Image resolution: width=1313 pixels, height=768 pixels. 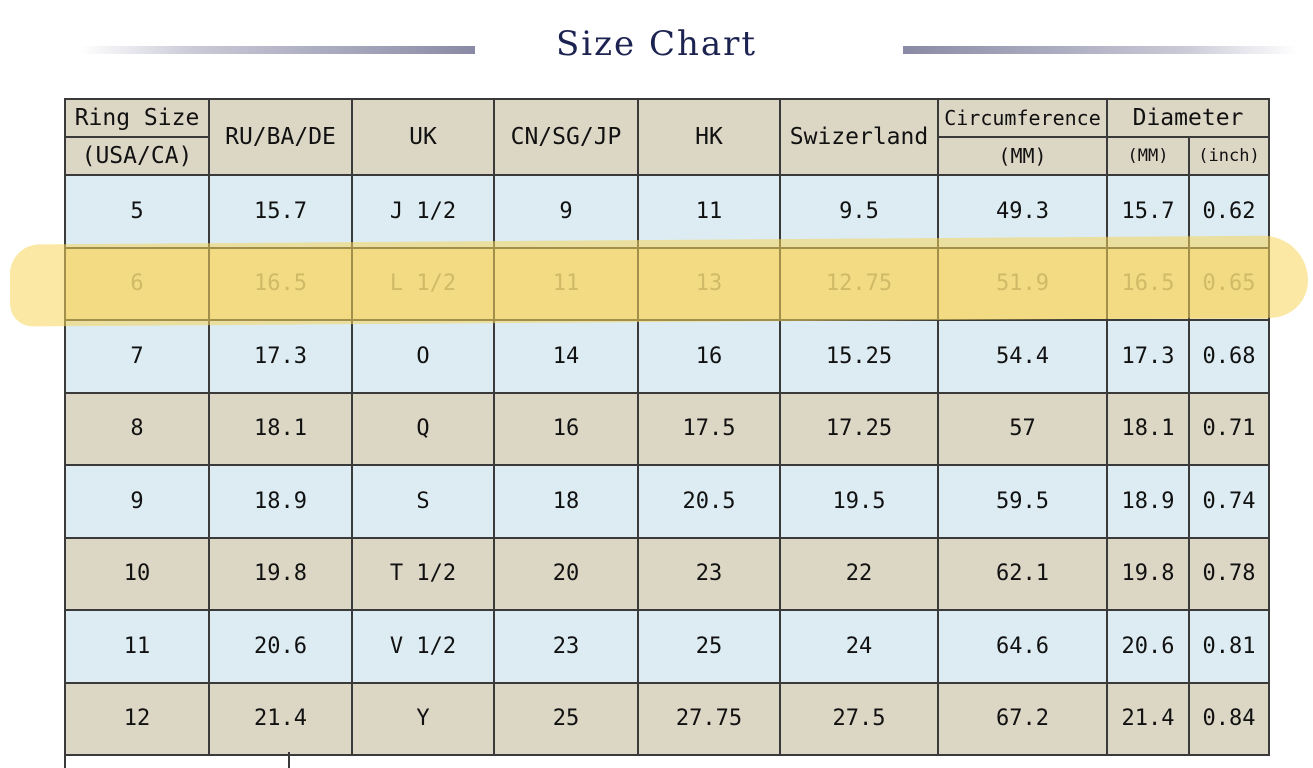 I want to click on title-decoration-right, so click(x=1100, y=50).